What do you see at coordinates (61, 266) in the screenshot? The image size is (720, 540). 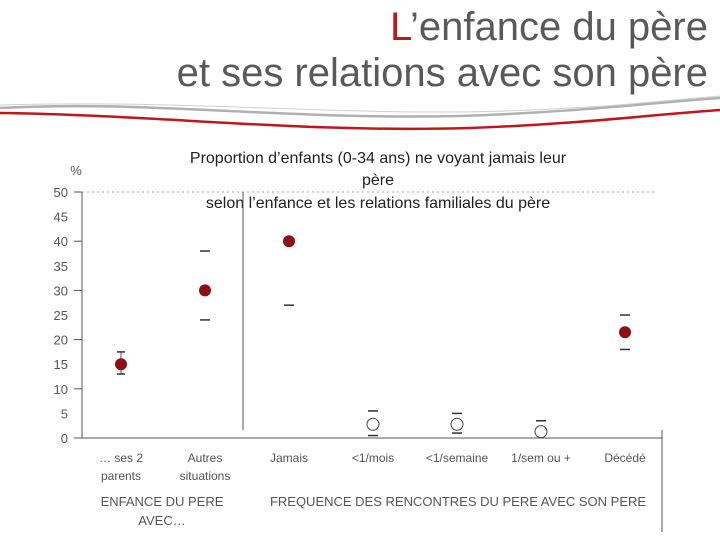 I see `y-tick-label: 35` at bounding box center [61, 266].